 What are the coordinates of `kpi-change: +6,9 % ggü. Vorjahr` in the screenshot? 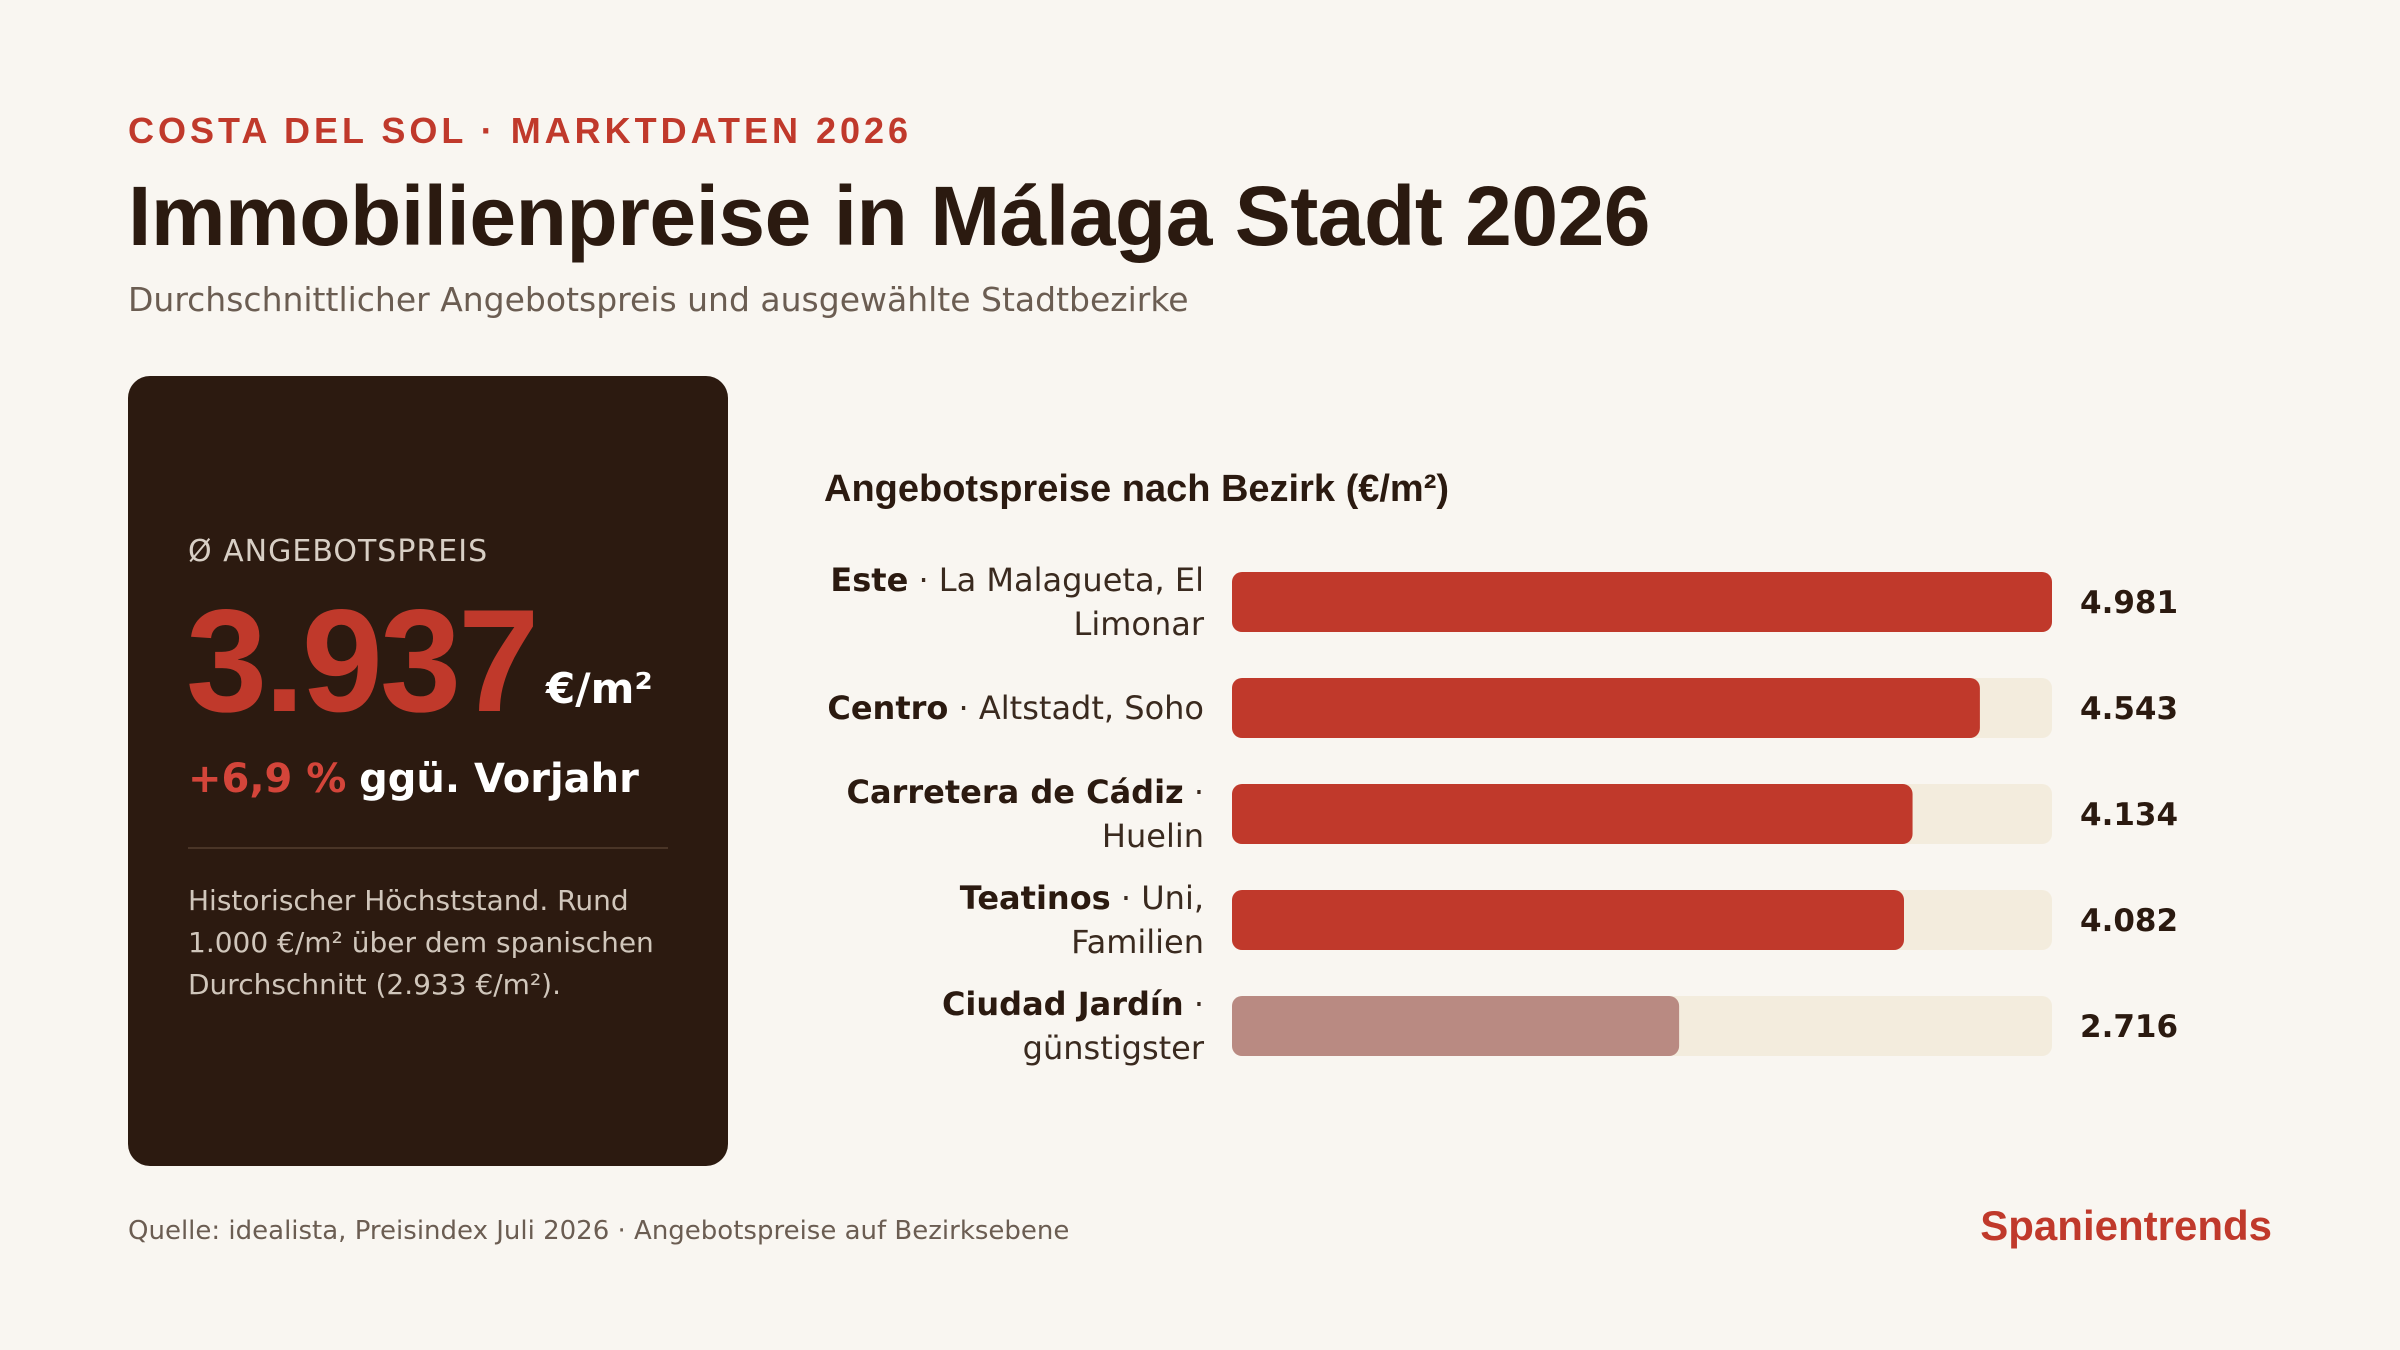 It's located at (413, 779).